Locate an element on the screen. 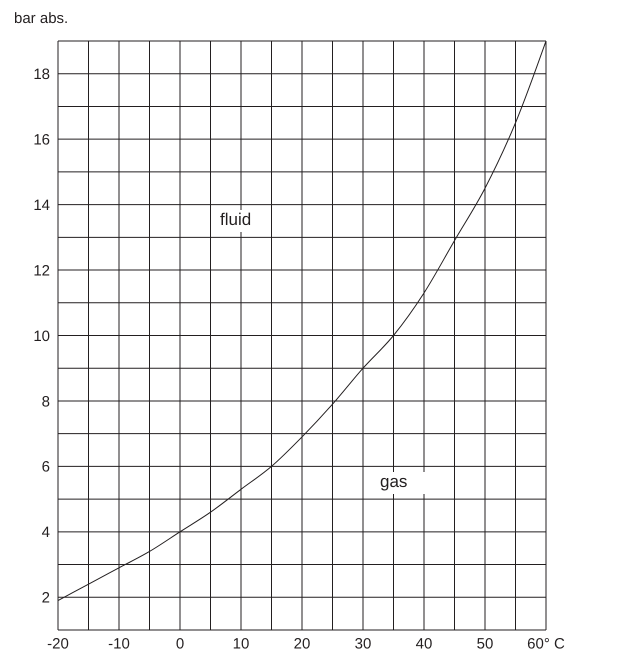  x-tick-label: 10 is located at coordinates (241, 644).